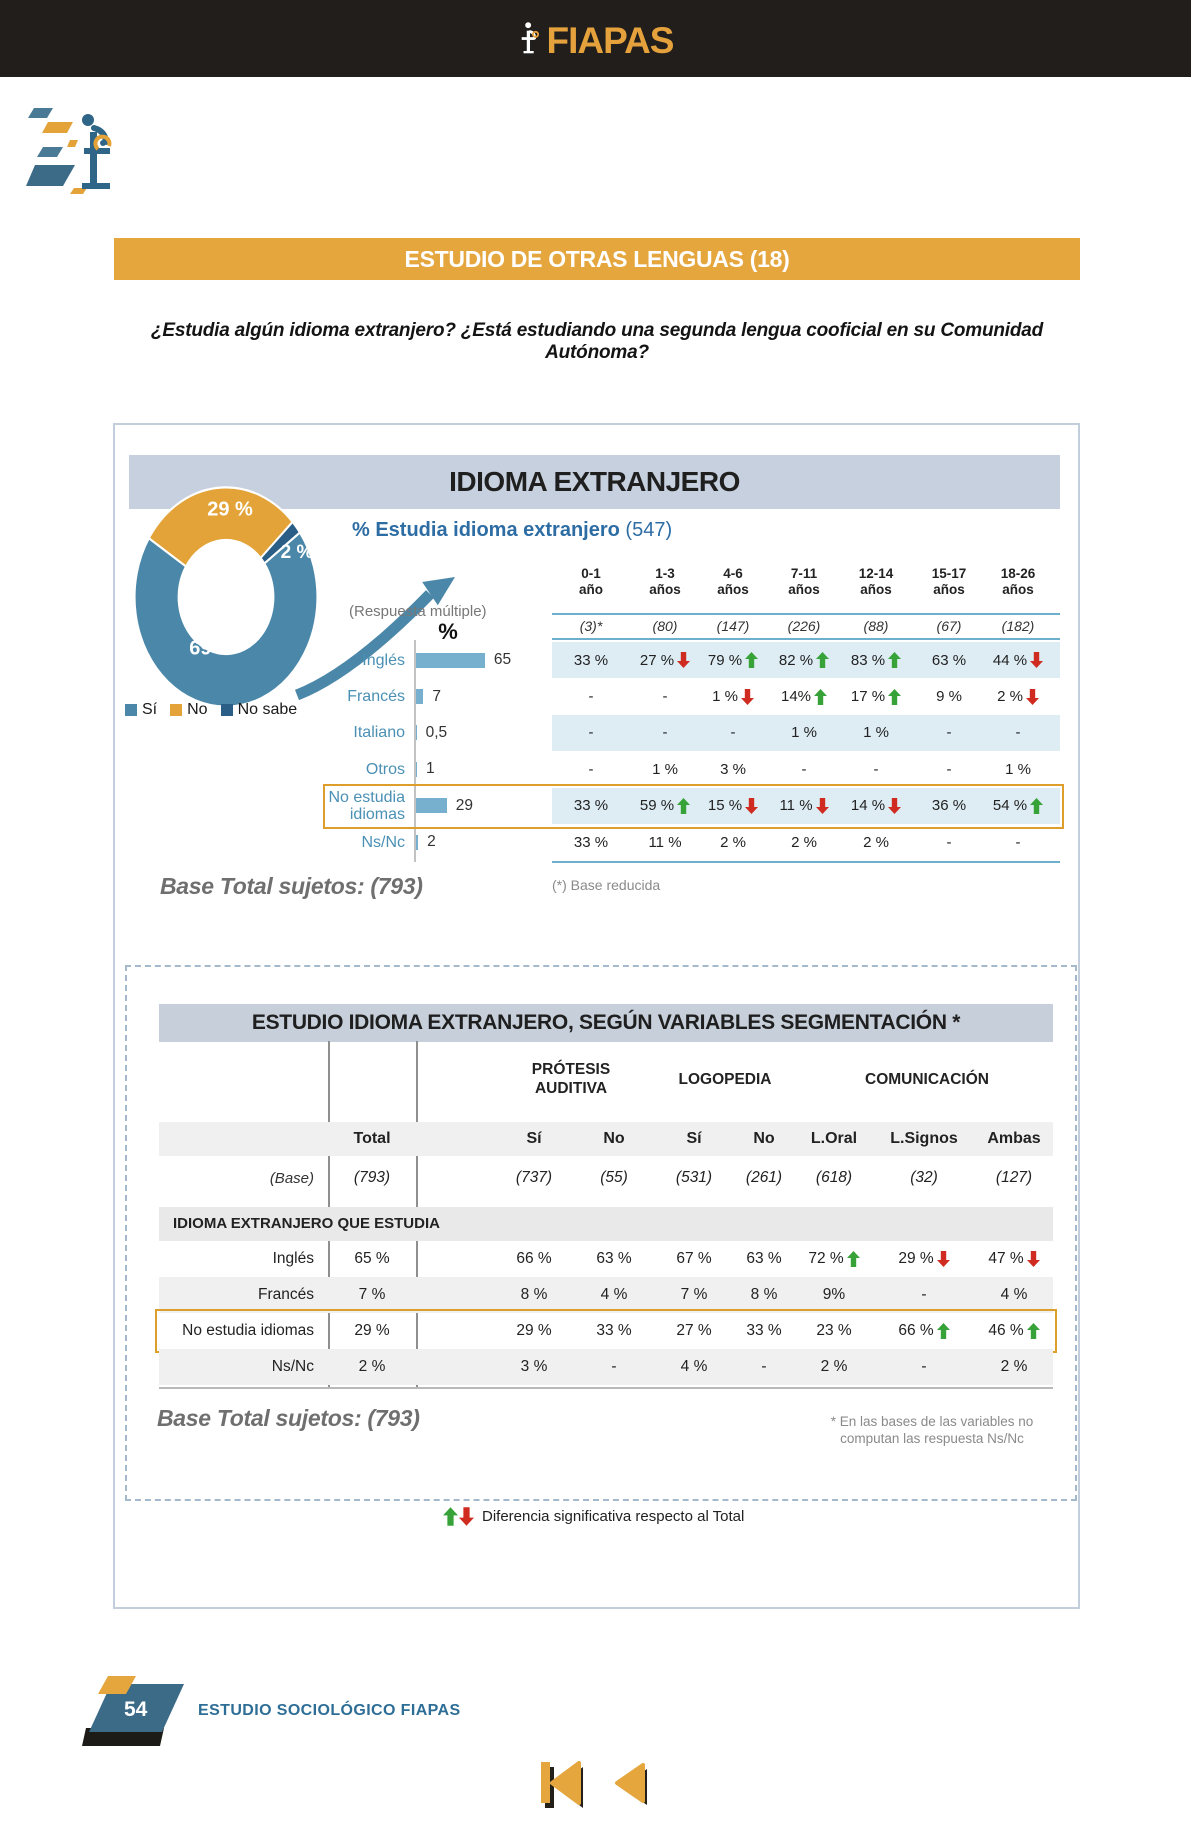 The height and width of the screenshot is (1840, 1191). What do you see at coordinates (804, 626) in the screenshot?
I see `age-base-cell: (226)` at bounding box center [804, 626].